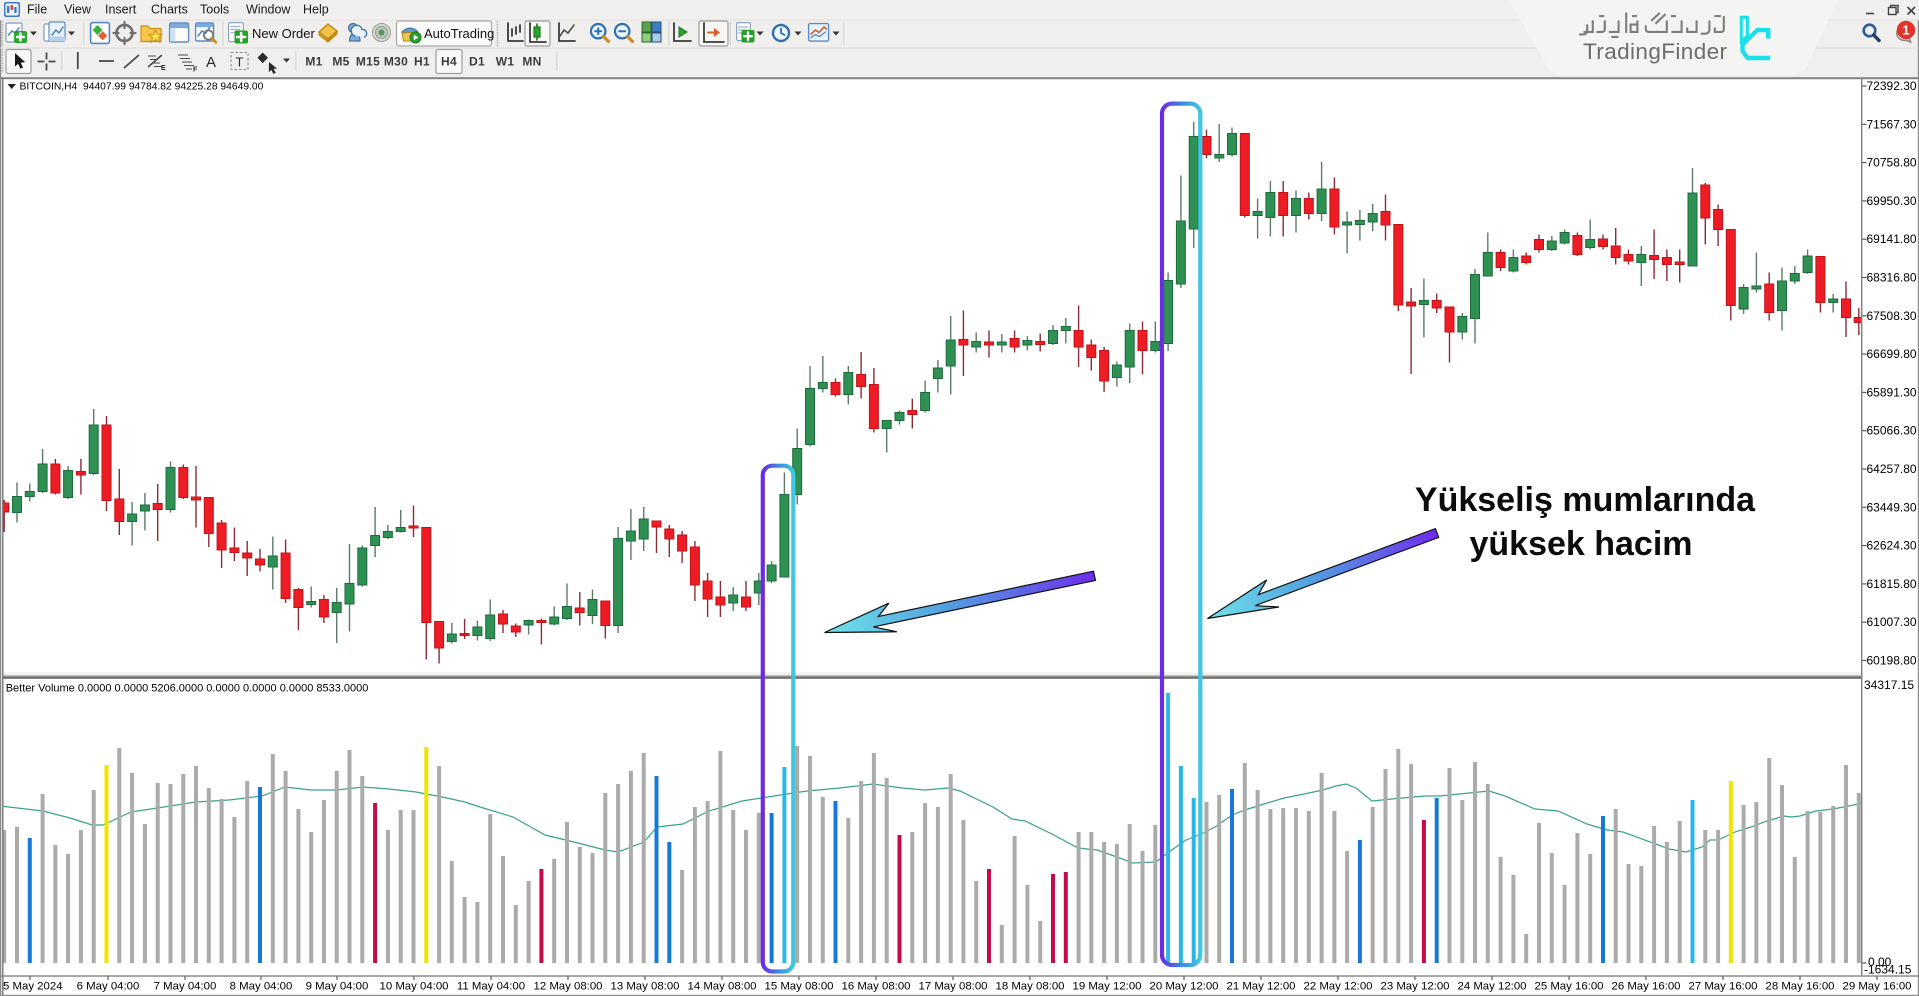  I want to click on svg-text: 65891.30, so click(1892, 392).